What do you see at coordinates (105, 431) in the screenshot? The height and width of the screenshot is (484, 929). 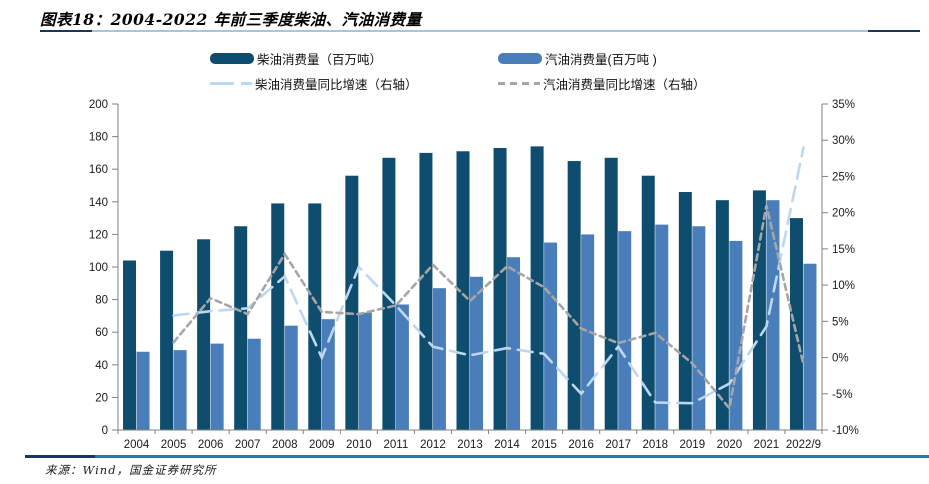 I see `left-axis-label: 0` at bounding box center [105, 431].